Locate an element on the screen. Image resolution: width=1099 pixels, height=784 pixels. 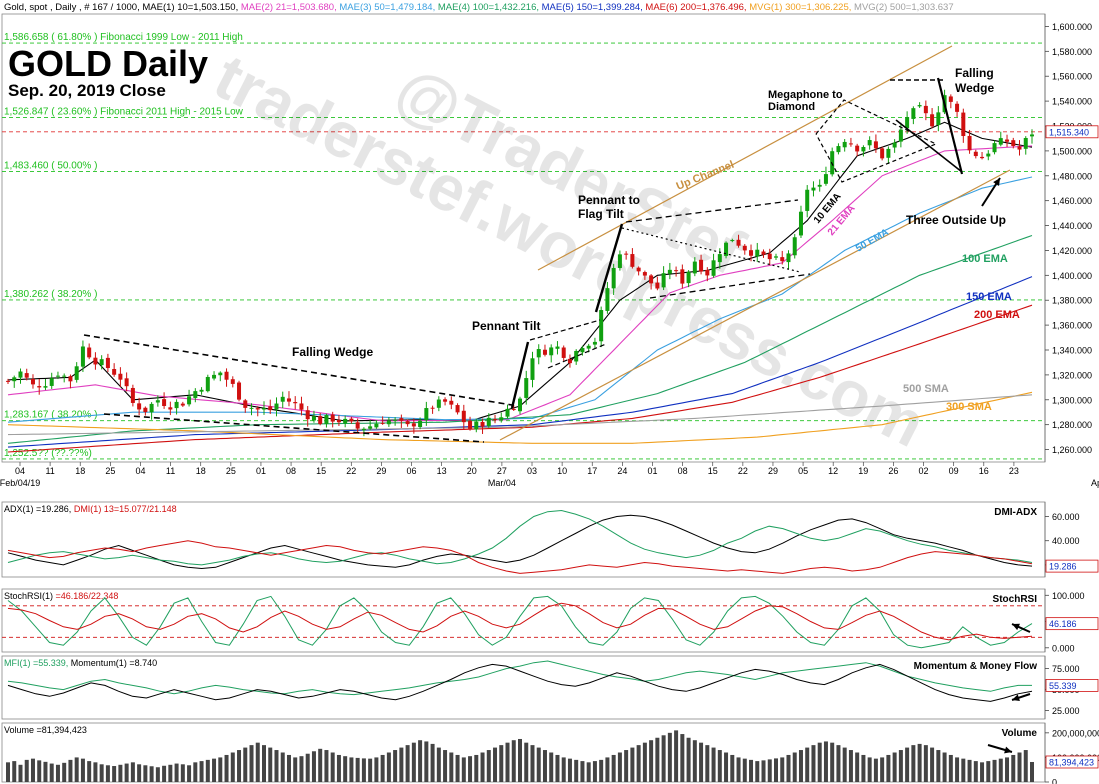
volume-arrow-head is located at coordinates (1008, 750).